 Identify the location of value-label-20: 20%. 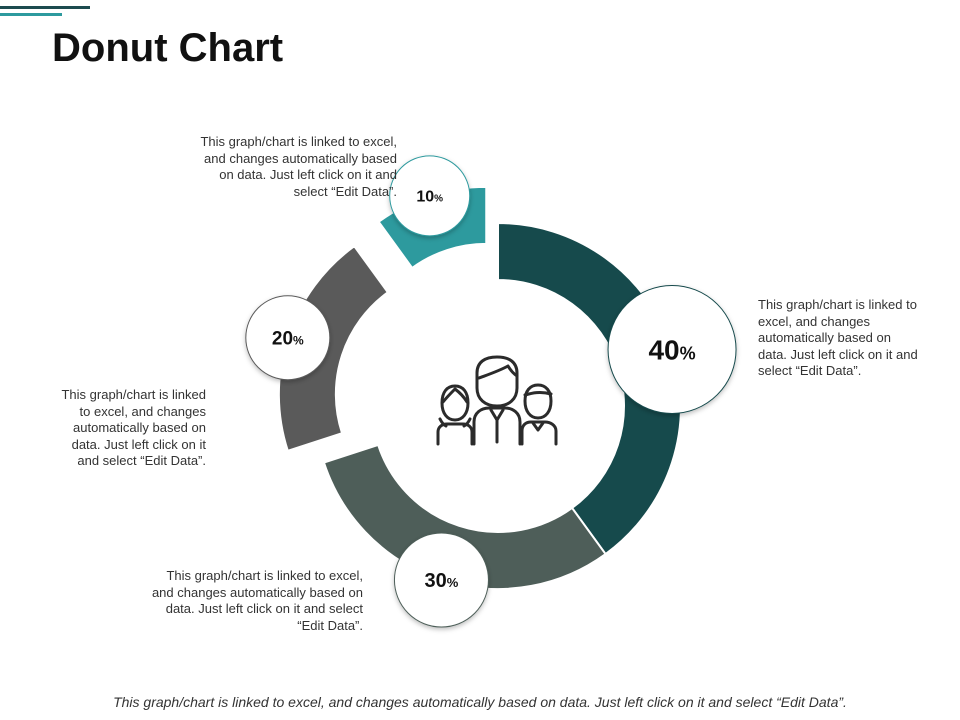
(288, 339).